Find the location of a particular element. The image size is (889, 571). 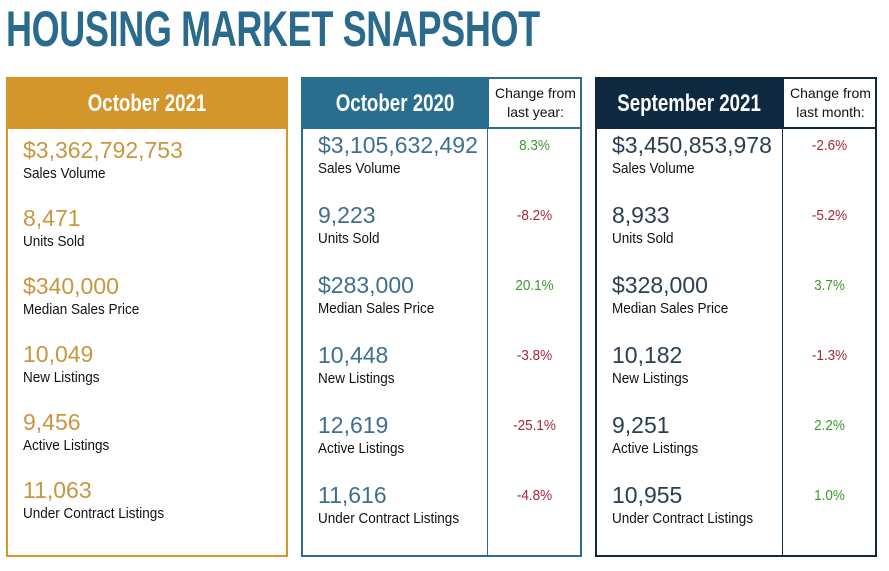

heading-text: September 2021 is located at coordinates (689, 103).